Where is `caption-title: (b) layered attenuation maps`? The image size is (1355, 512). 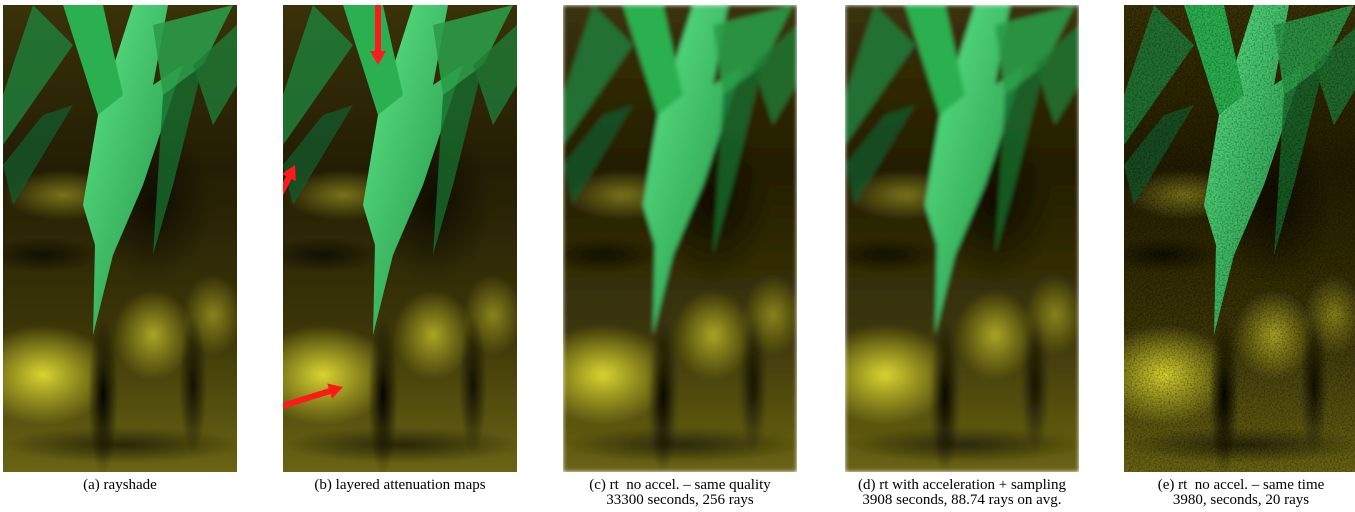
caption-title: (b) layered attenuation maps is located at coordinates (400, 485).